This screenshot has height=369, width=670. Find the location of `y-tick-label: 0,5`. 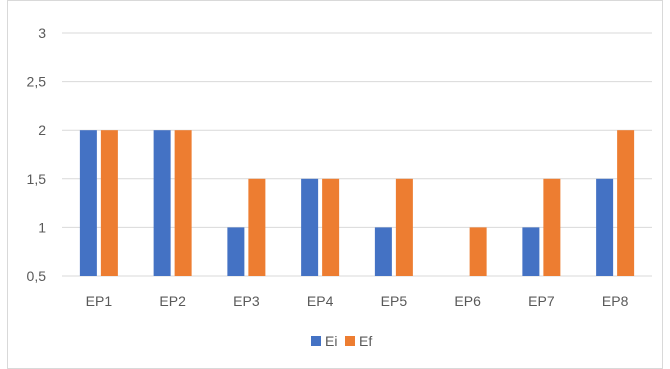

y-tick-label: 0,5 is located at coordinates (37, 276).